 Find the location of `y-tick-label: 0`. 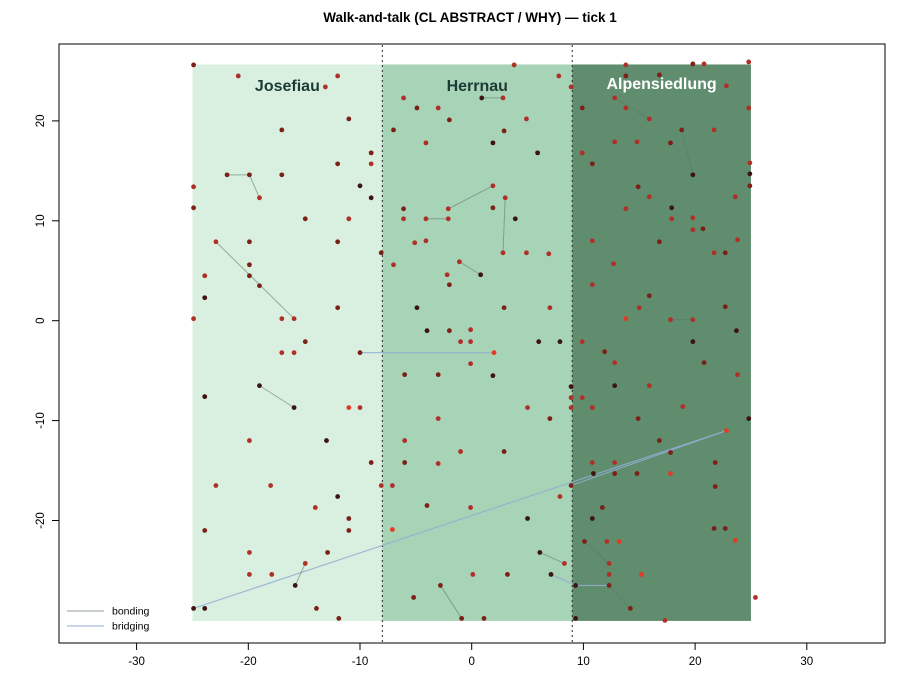

y-tick-label: 0 is located at coordinates (41, 320).